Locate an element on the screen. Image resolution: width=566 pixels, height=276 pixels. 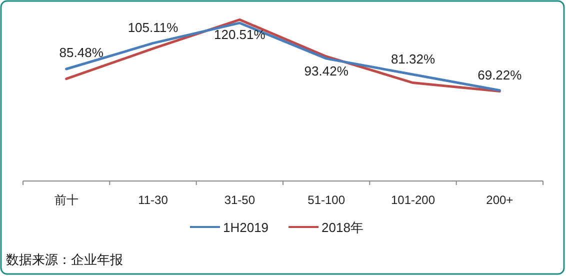
data-label: 105.11% is located at coordinates (153, 28).